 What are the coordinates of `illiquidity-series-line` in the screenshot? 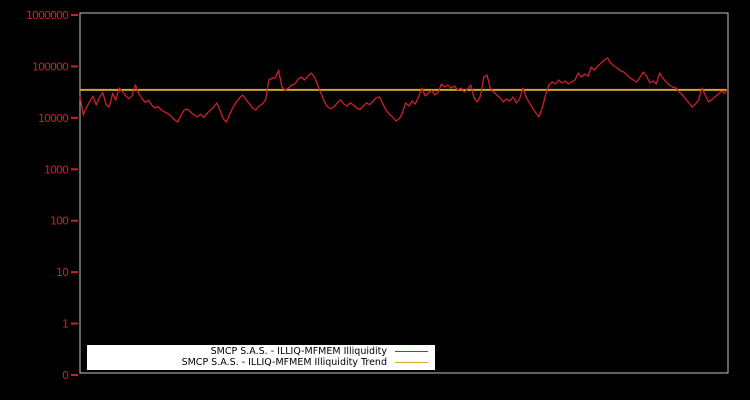 It's located at (404, 90).